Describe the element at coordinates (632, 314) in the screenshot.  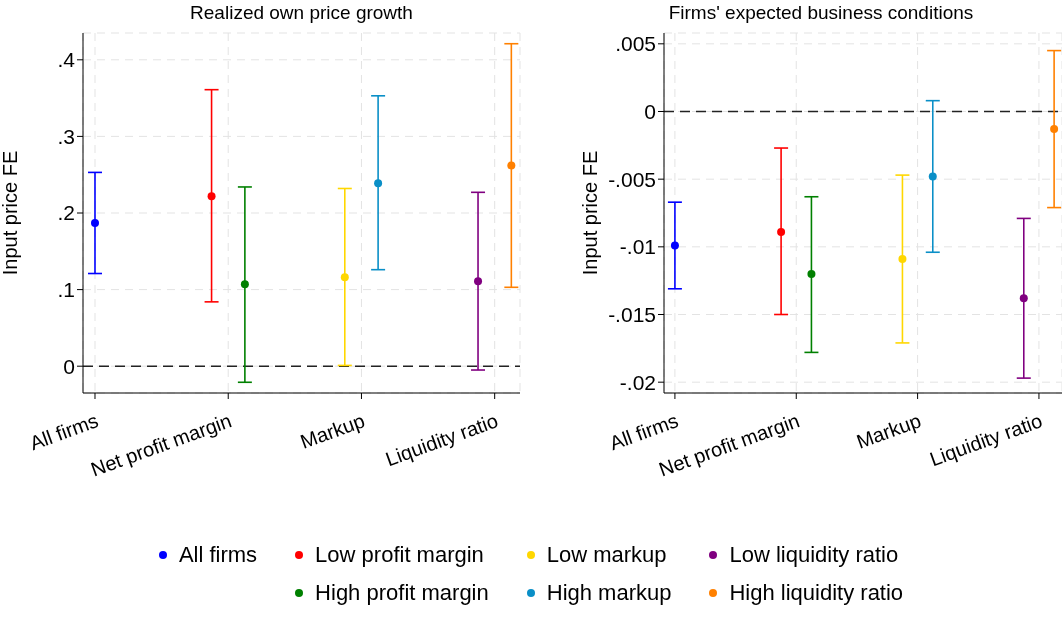
I see `y-tick-label: -.015` at that location.